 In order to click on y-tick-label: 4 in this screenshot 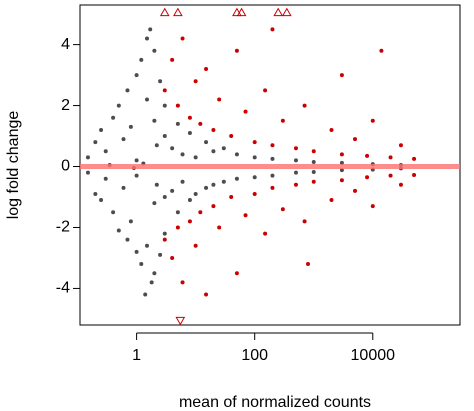, I will do `click(65, 44)`.